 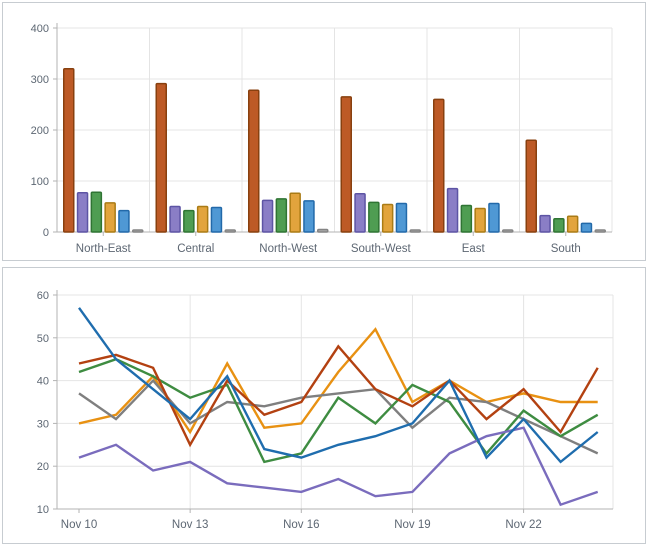 What do you see at coordinates (559, 225) in the screenshot?
I see `bar-green-south` at bounding box center [559, 225].